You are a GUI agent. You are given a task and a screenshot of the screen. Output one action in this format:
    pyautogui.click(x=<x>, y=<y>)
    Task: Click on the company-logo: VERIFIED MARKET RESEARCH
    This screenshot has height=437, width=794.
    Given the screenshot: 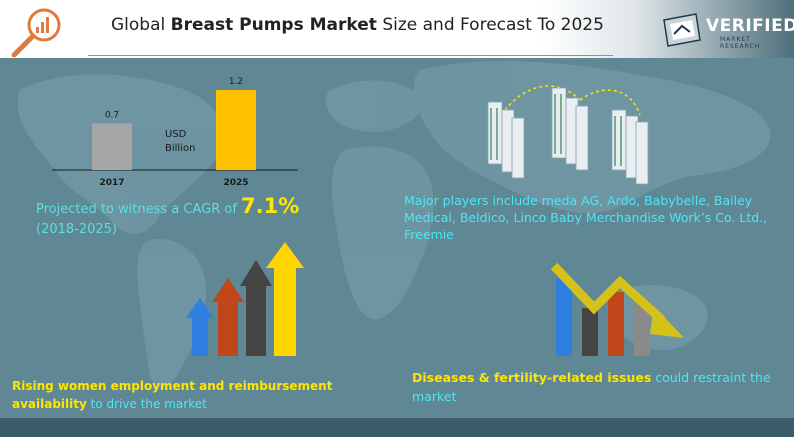 What is the action you would take?
    pyautogui.click(x=727, y=30)
    